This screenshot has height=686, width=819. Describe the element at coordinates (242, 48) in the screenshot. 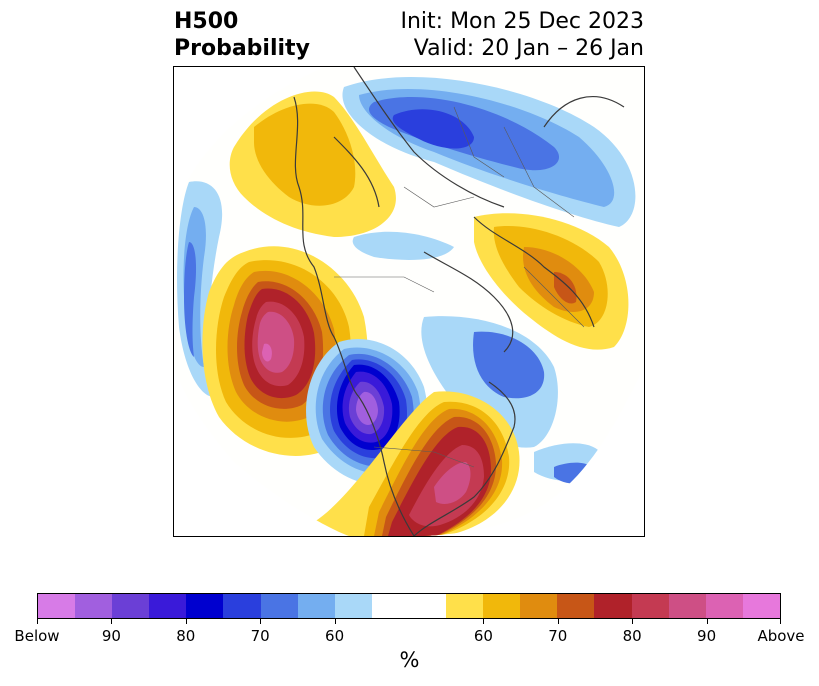

I see `title-type: Probability` at that location.